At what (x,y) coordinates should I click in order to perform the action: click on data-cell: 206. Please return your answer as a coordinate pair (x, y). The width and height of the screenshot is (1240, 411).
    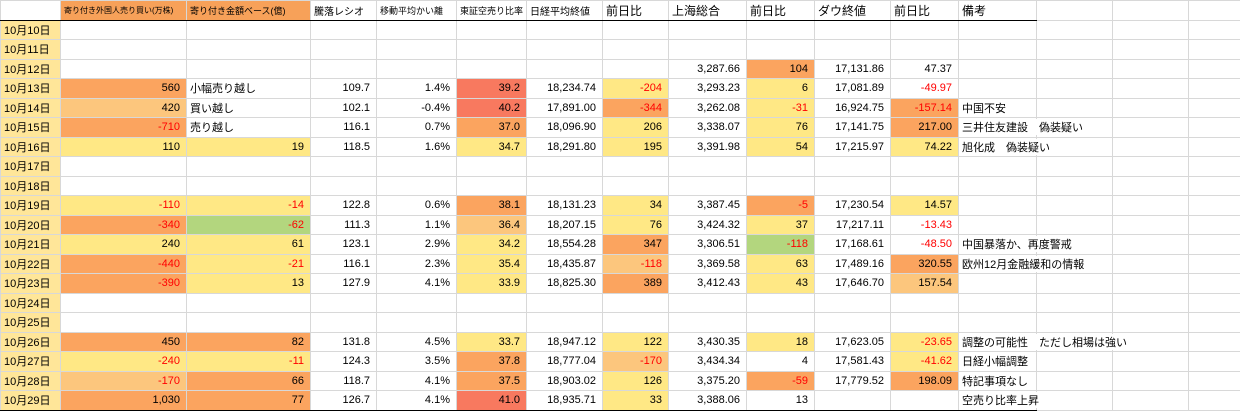
    Looking at the image, I should click on (636, 128).